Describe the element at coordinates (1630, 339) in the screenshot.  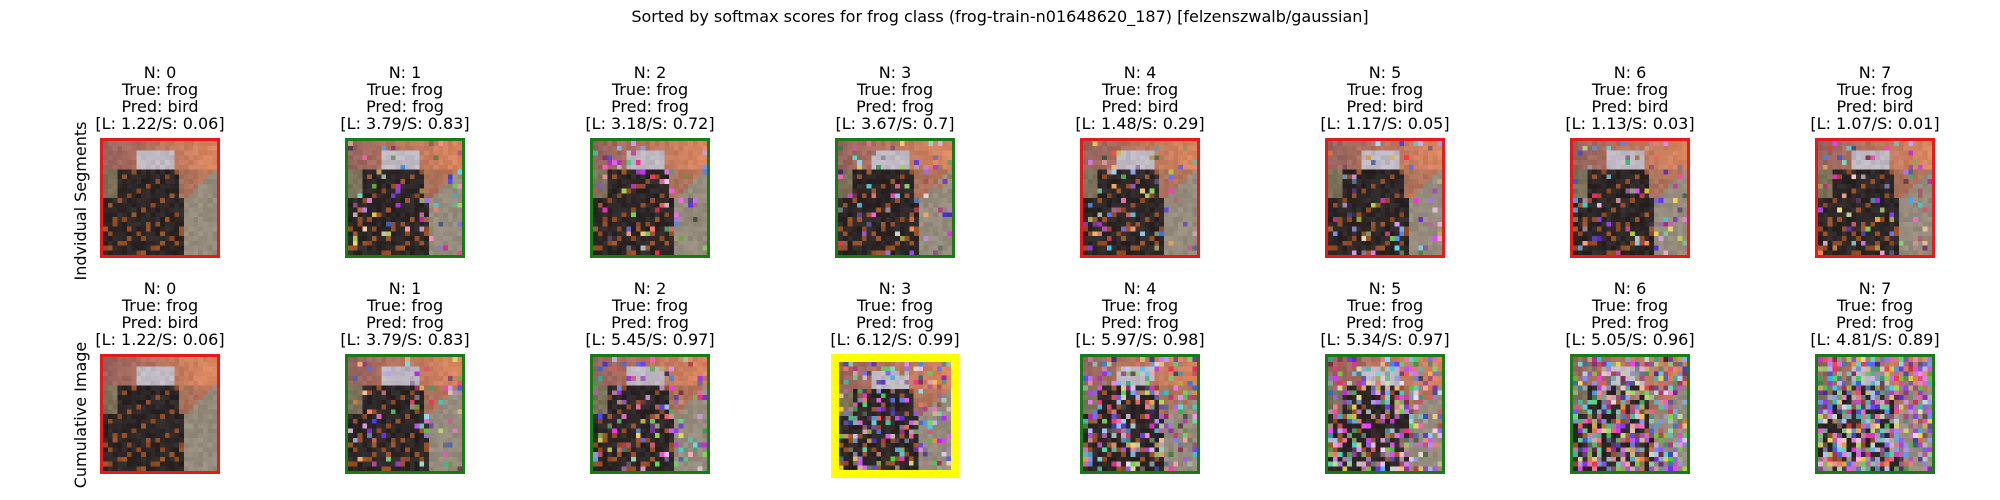
I see `score-label: [L: 5.05/S: 0.96]` at that location.